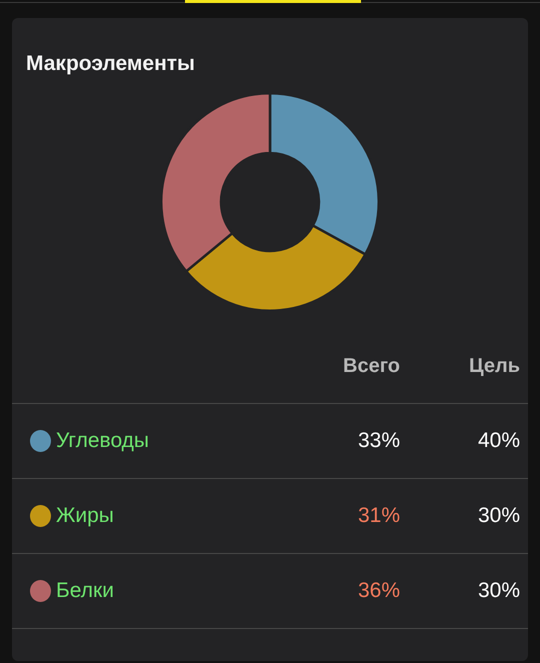 This screenshot has height=663, width=540. Describe the element at coordinates (498, 440) in the screenshot. I see `text: 40%` at that location.